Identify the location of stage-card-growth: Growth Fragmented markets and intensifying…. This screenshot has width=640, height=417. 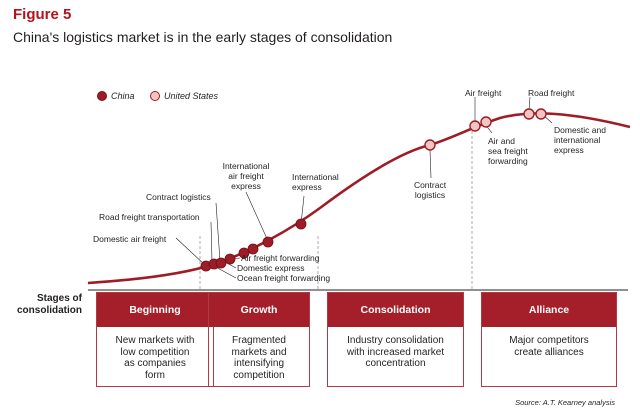
(259, 339).